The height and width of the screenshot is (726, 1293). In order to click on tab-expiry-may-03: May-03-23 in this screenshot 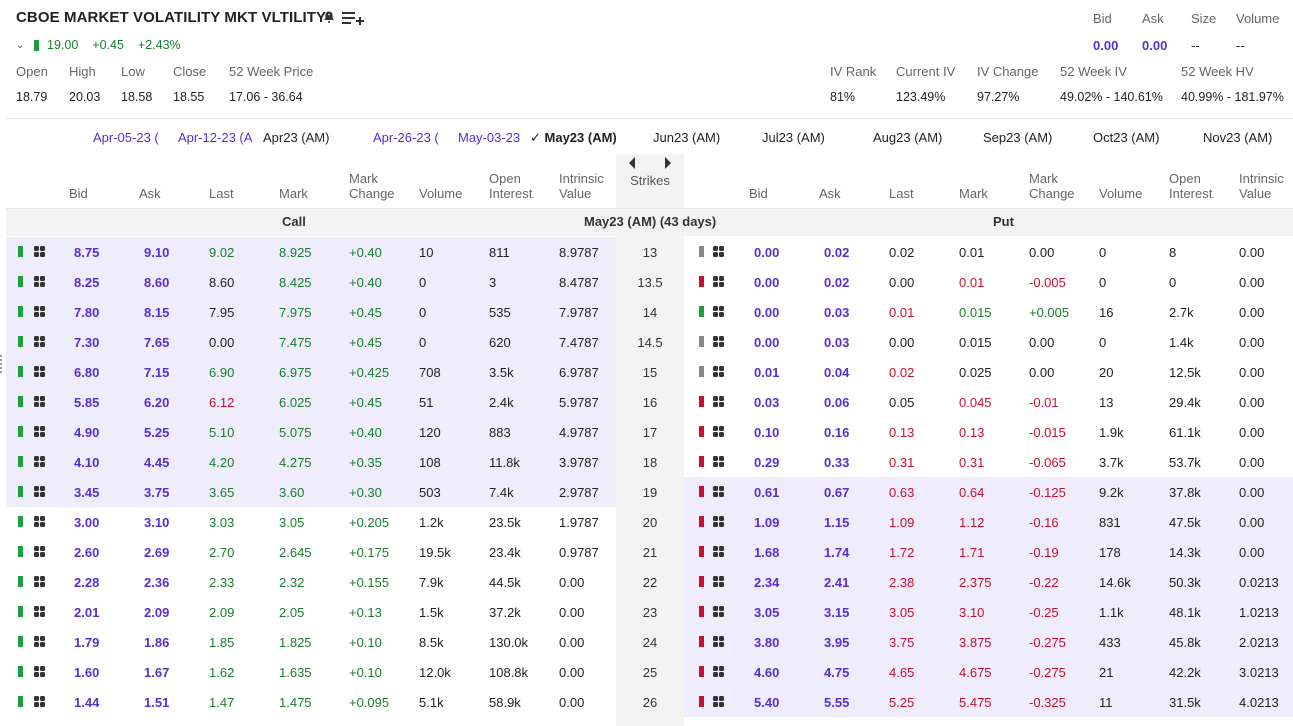, I will do `click(489, 137)`.